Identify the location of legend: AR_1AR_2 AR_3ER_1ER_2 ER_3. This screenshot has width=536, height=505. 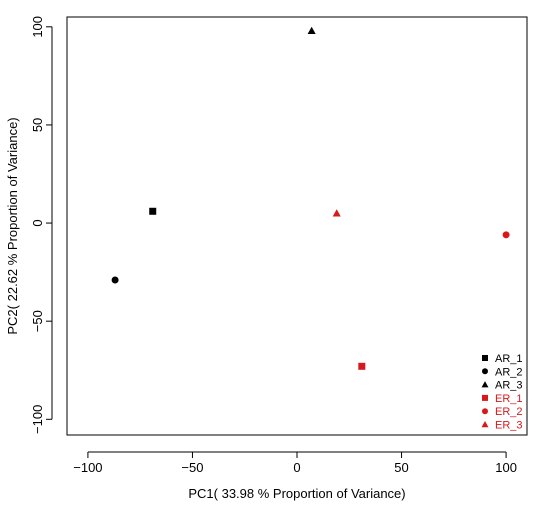
(502, 392).